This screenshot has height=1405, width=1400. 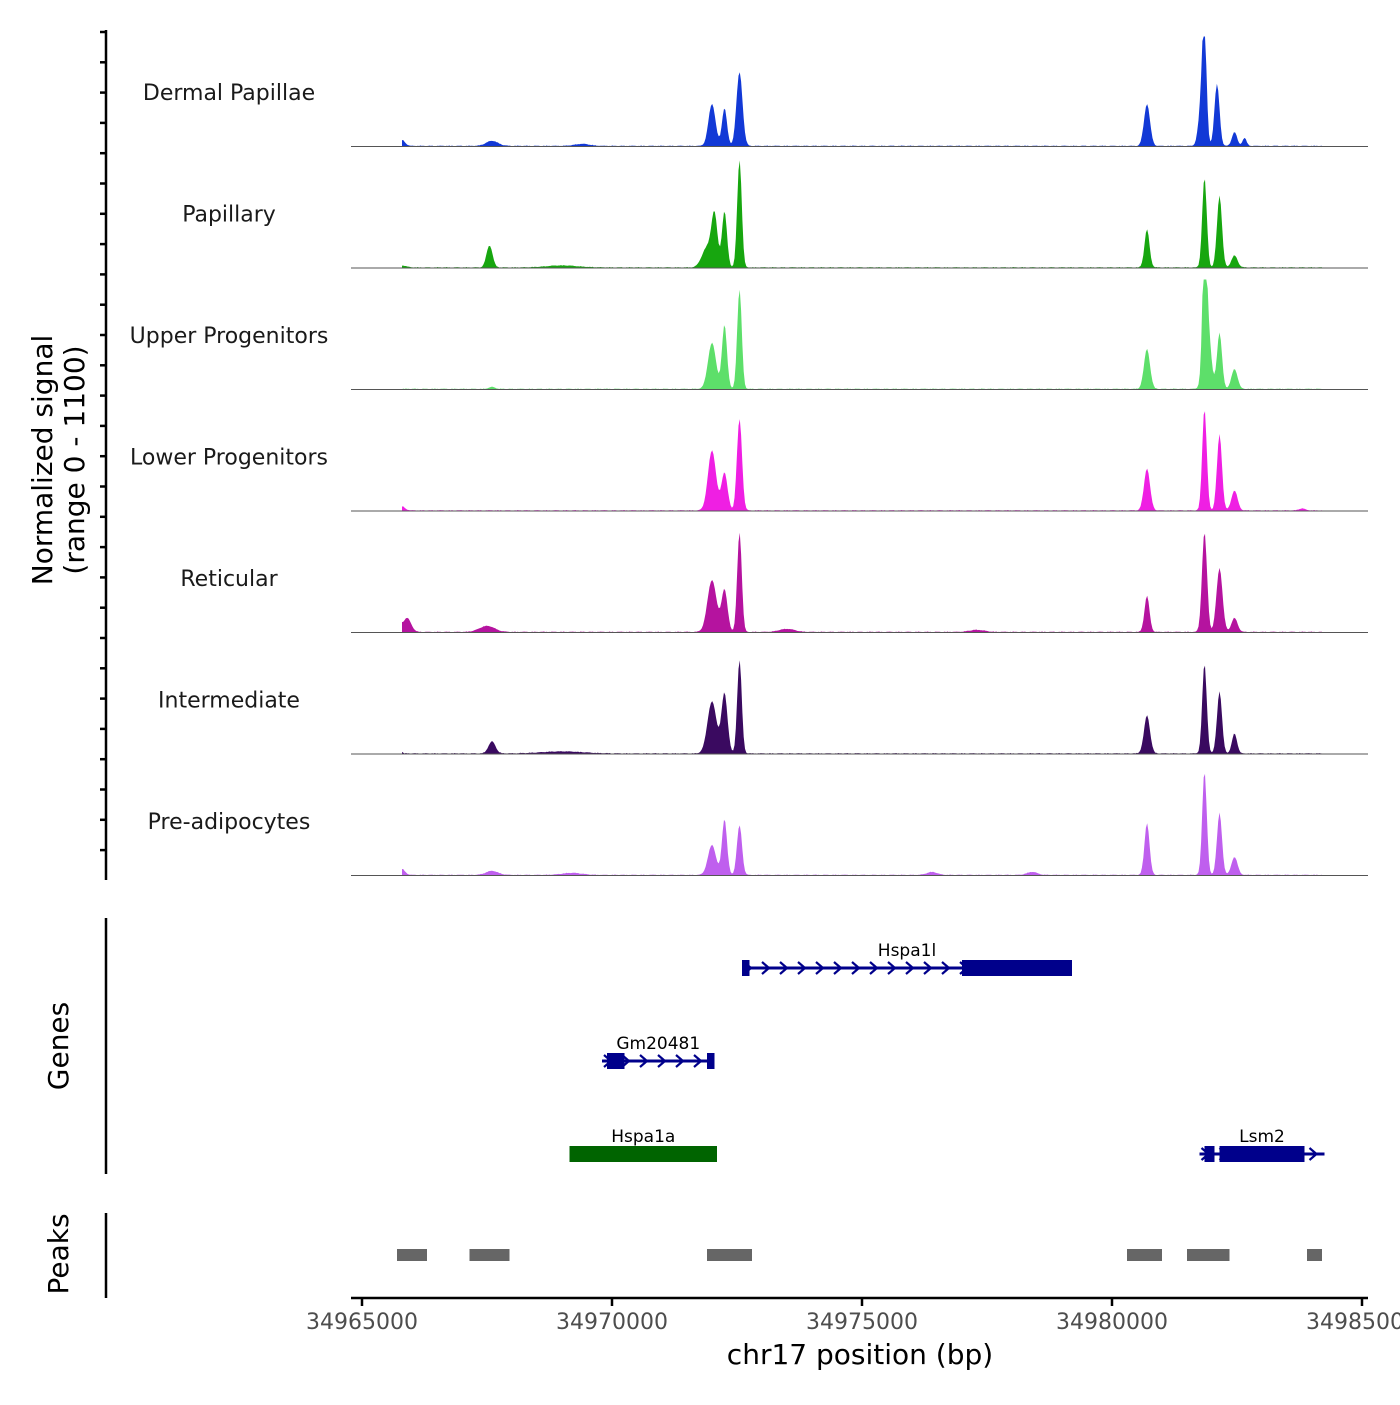 I want to click on signal-track: Lower Progenitors, so click(x=749, y=461).